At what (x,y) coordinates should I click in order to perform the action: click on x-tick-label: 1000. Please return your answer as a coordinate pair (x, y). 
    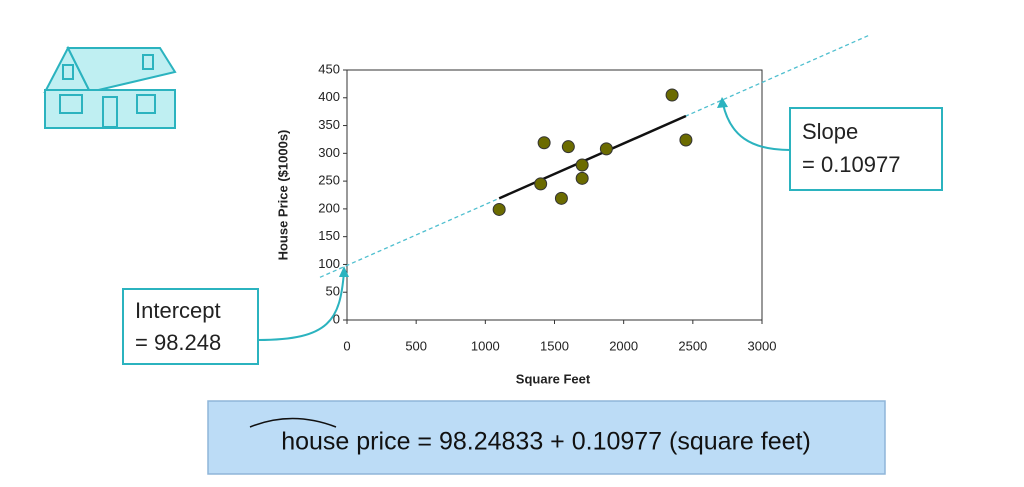
    Looking at the image, I should click on (485, 345).